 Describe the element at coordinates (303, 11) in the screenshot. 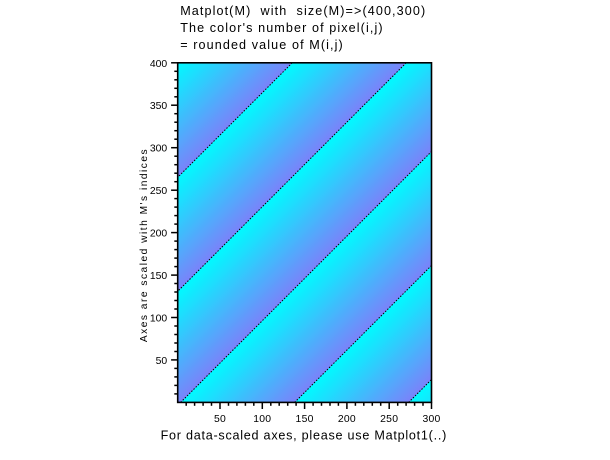

I see `svg-text:Matplot(M) with size(M)=>(40: Matplot(M) with size(M)=>(400,300)` at that location.